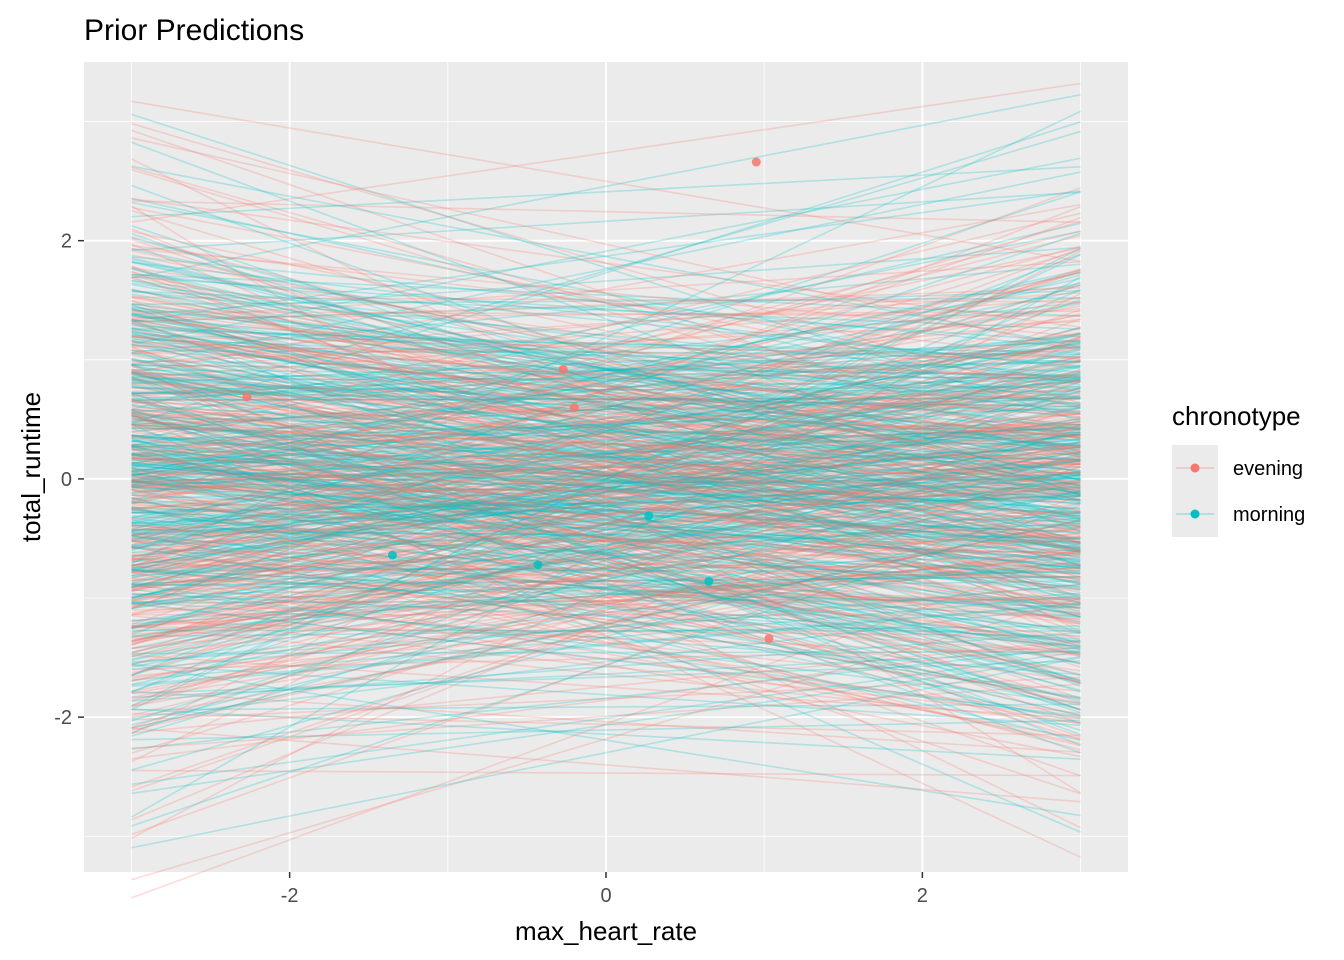 Image resolution: width=1344 pixels, height=960 pixels. What do you see at coordinates (1195, 514) in the screenshot?
I see `legend-key-point` at bounding box center [1195, 514].